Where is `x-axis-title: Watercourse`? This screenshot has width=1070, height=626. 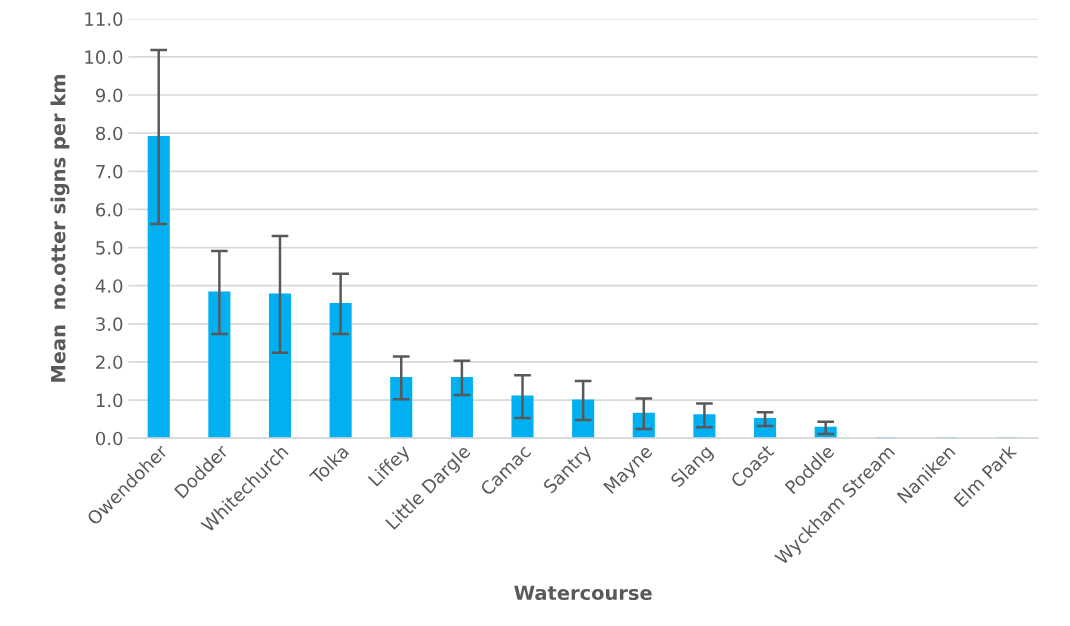
x-axis-title: Watercourse is located at coordinates (583, 593).